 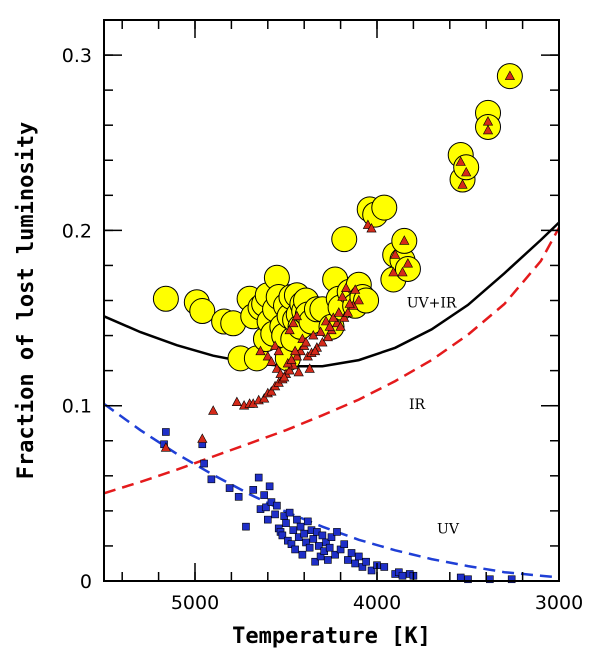 I want to click on y-axis-title: Fraction of lost luminosity, so click(x=26, y=301).